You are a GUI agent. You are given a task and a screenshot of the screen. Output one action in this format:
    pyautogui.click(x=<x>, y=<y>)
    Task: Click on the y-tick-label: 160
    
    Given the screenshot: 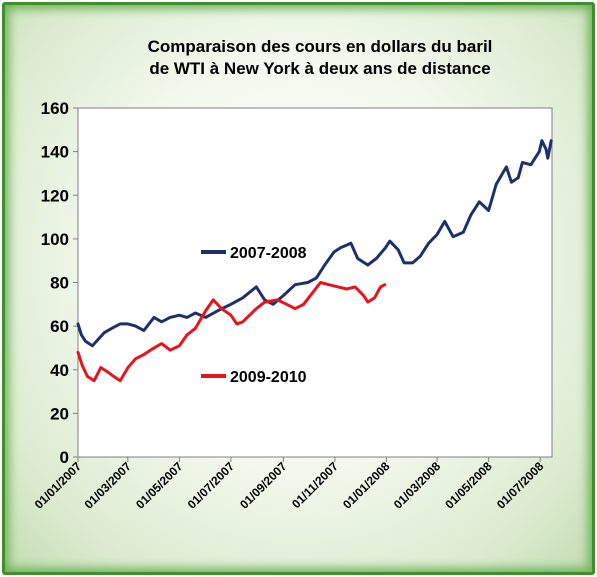 What is the action you would take?
    pyautogui.click(x=55, y=108)
    